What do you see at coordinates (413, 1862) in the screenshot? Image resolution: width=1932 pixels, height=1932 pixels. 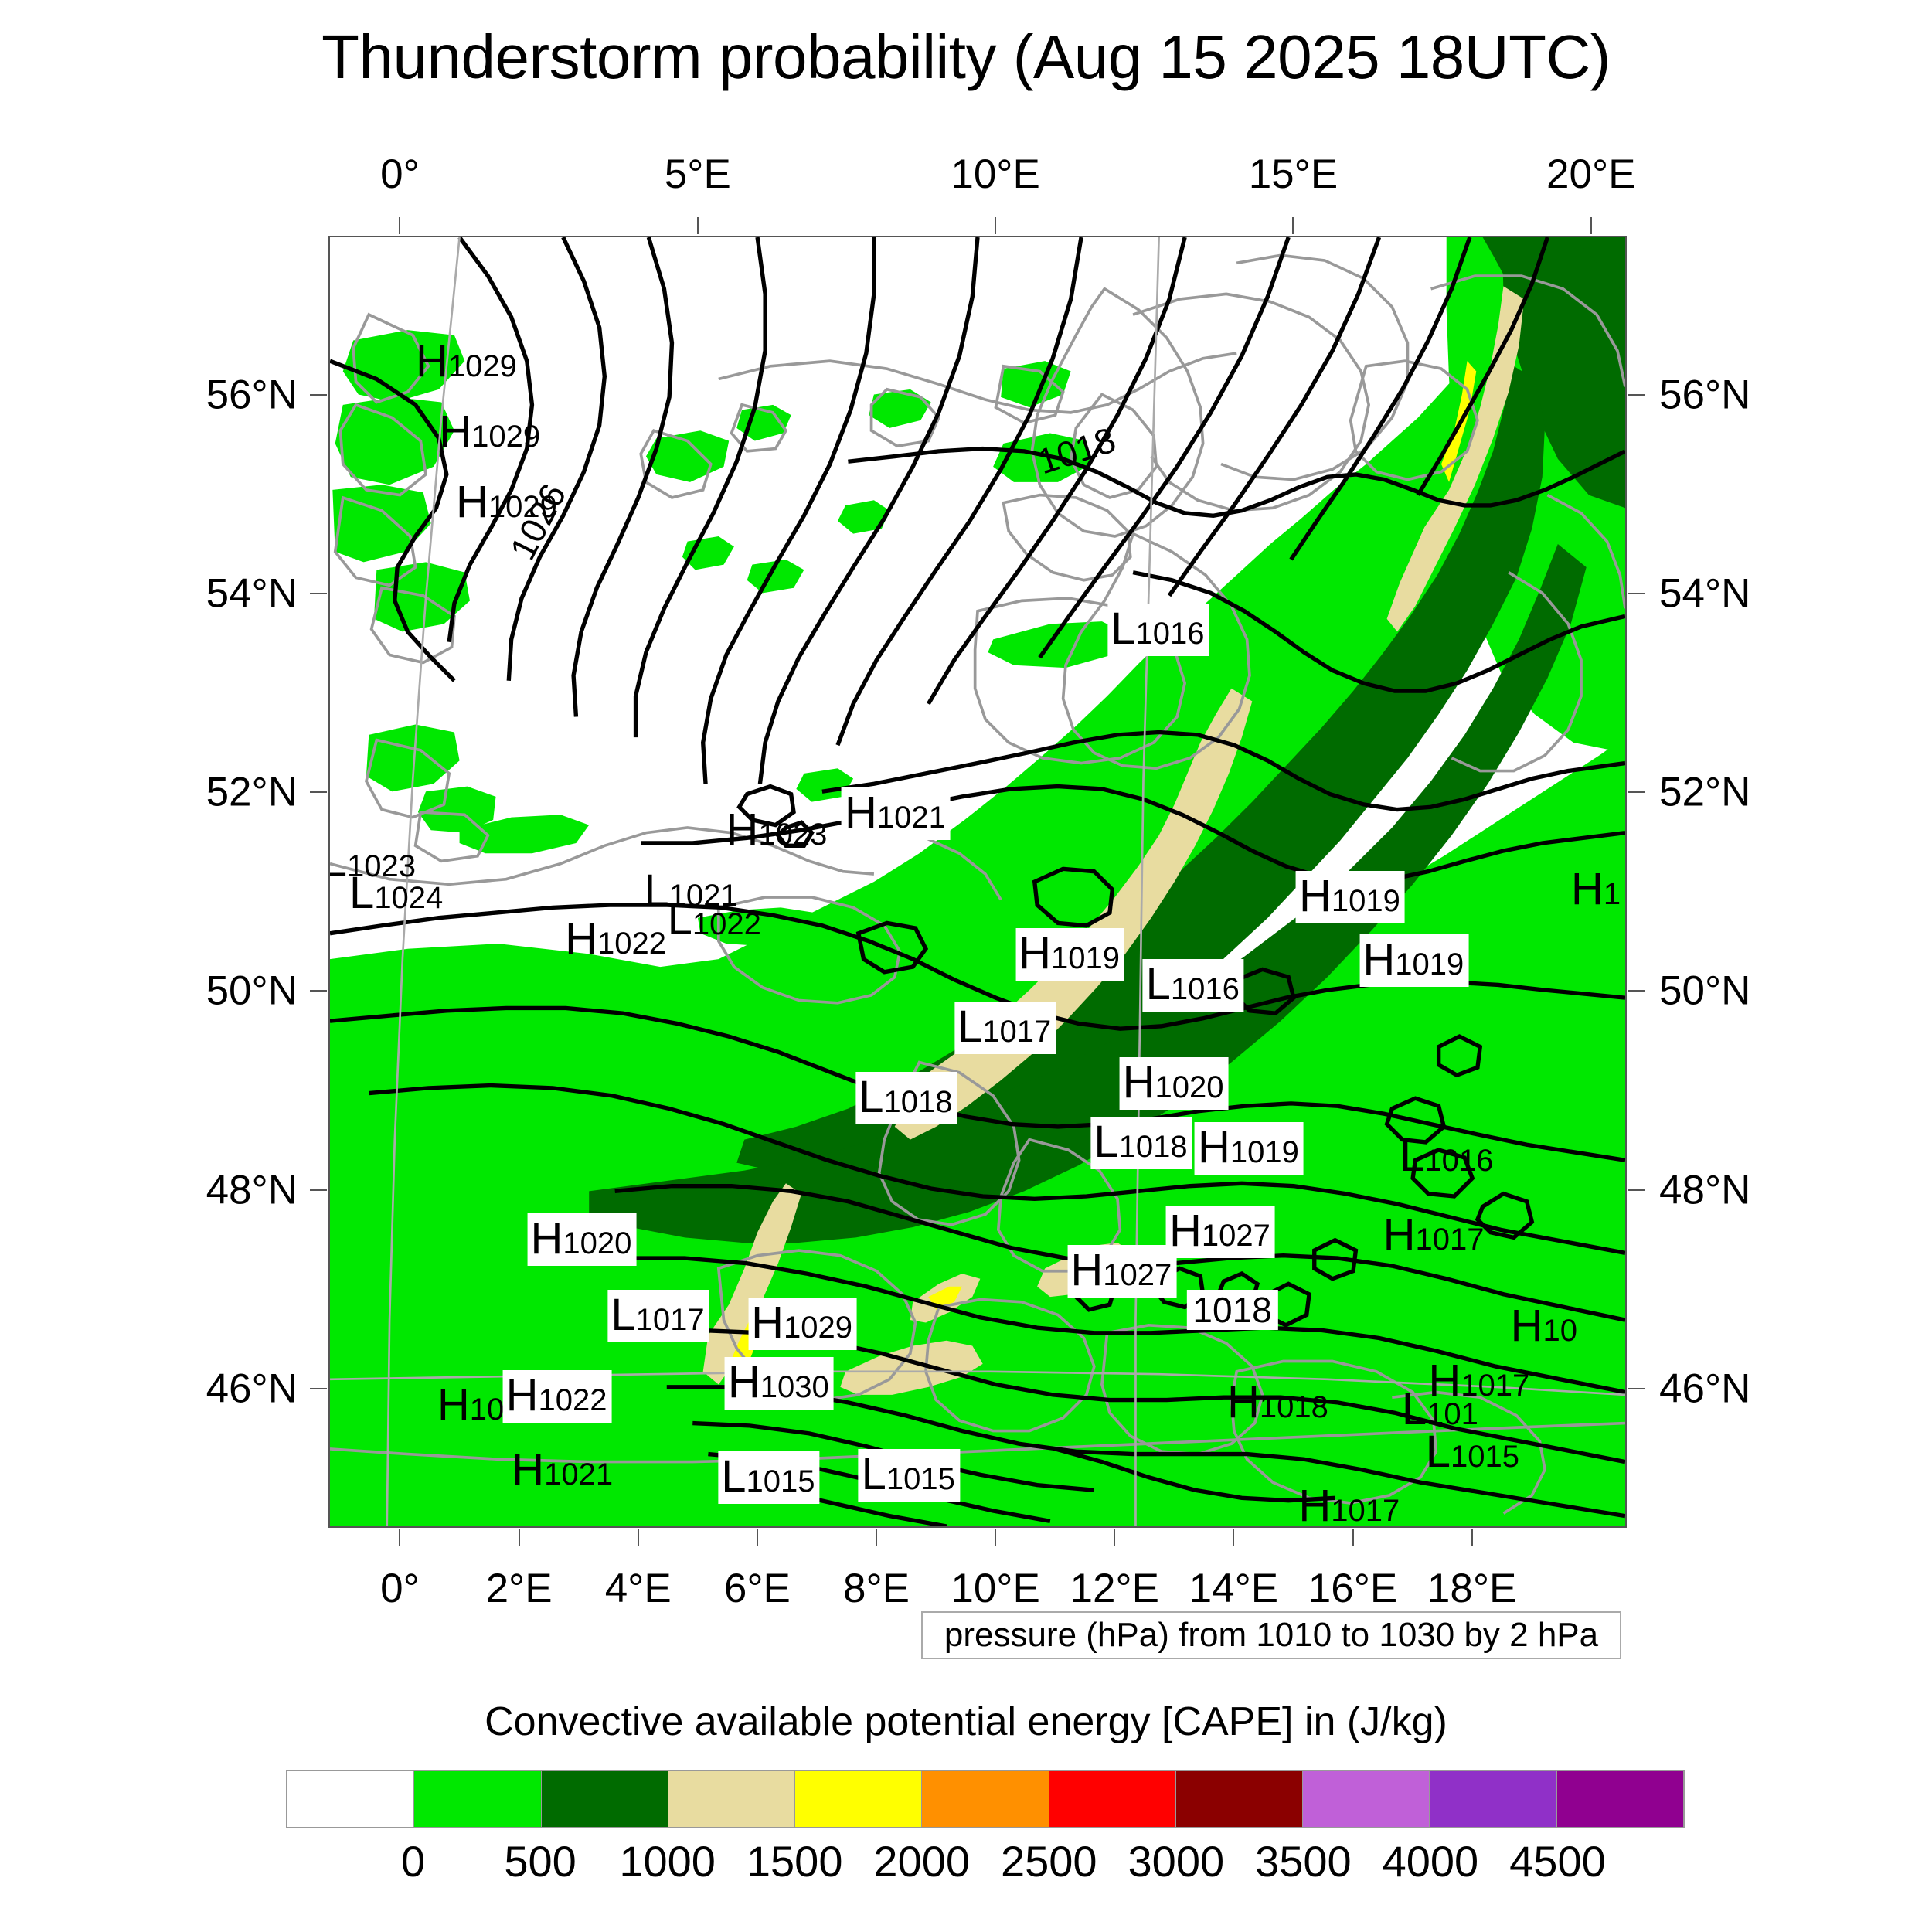 I see `colorbar-tick-0: 0` at bounding box center [413, 1862].